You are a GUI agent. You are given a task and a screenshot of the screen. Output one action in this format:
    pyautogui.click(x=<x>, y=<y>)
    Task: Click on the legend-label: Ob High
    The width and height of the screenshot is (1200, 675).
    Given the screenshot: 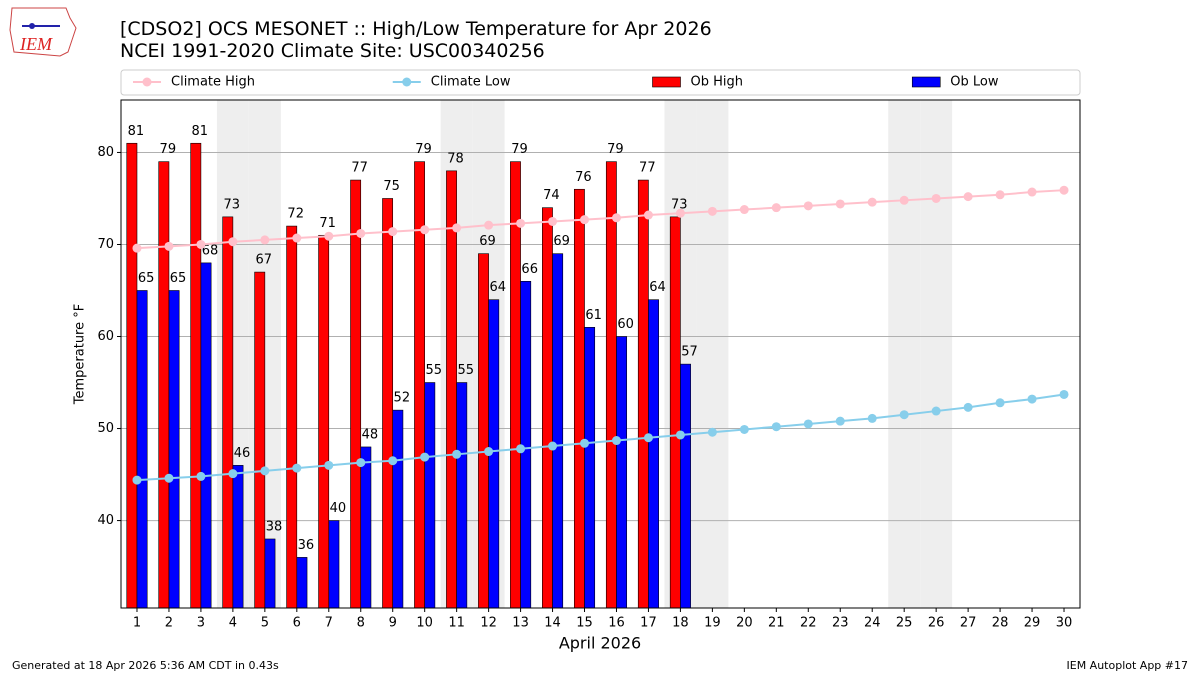 What is the action you would take?
    pyautogui.click(x=717, y=82)
    